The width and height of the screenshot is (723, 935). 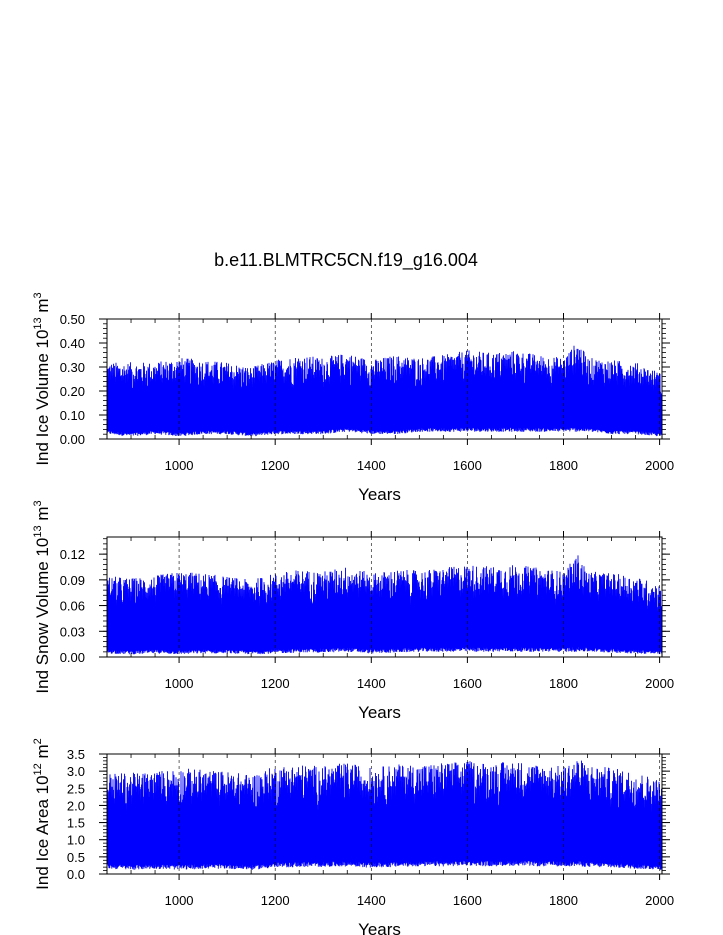 What do you see at coordinates (72, 554) in the screenshot?
I see `y-tick-label: 0.12` at bounding box center [72, 554].